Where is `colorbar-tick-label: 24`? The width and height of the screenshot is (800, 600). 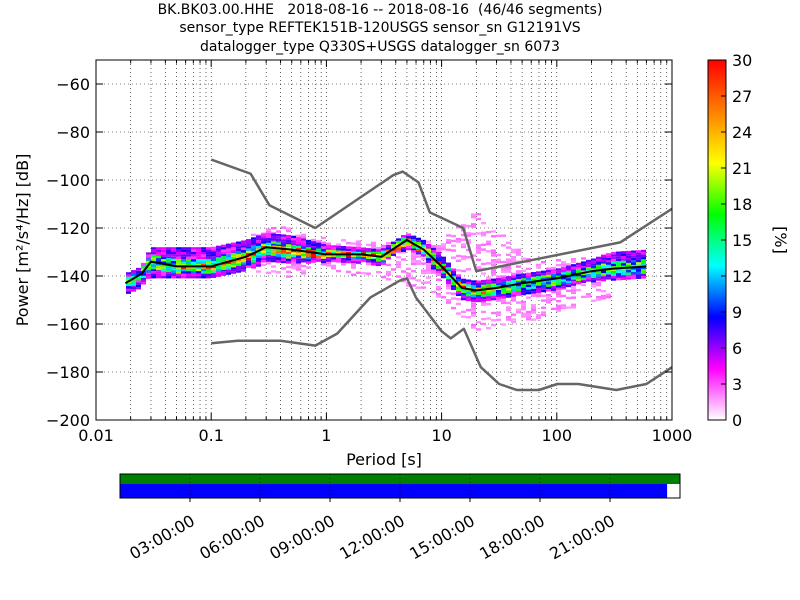
colorbar-tick-label: 24 is located at coordinates (742, 132).